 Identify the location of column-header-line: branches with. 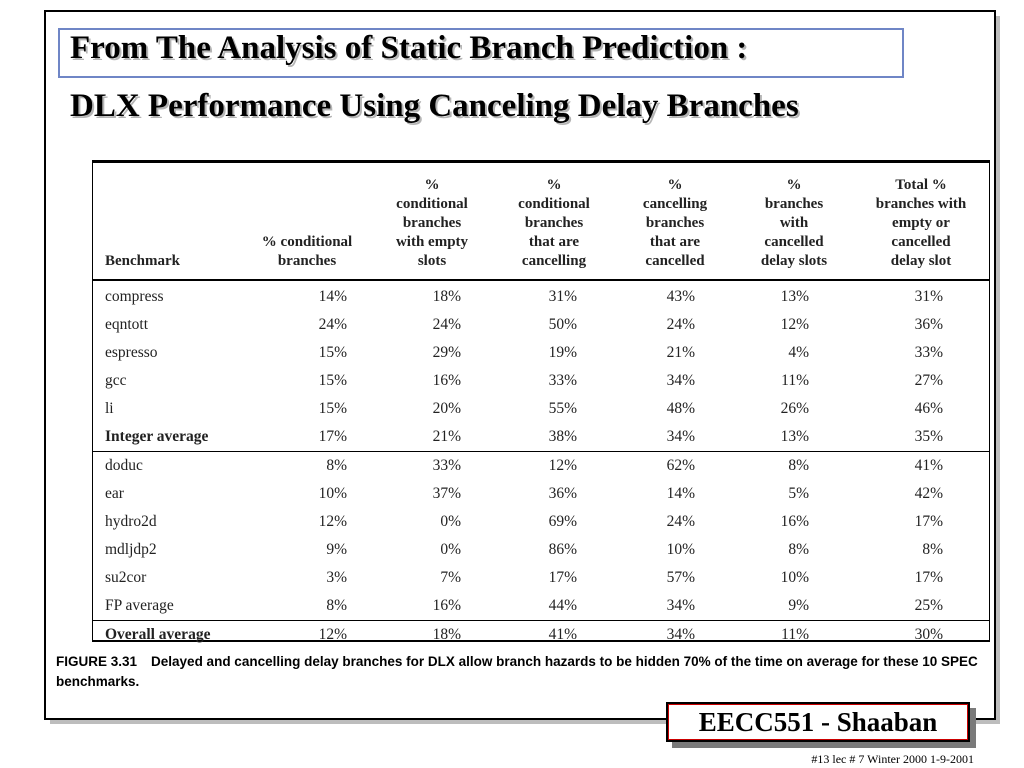
(921, 204).